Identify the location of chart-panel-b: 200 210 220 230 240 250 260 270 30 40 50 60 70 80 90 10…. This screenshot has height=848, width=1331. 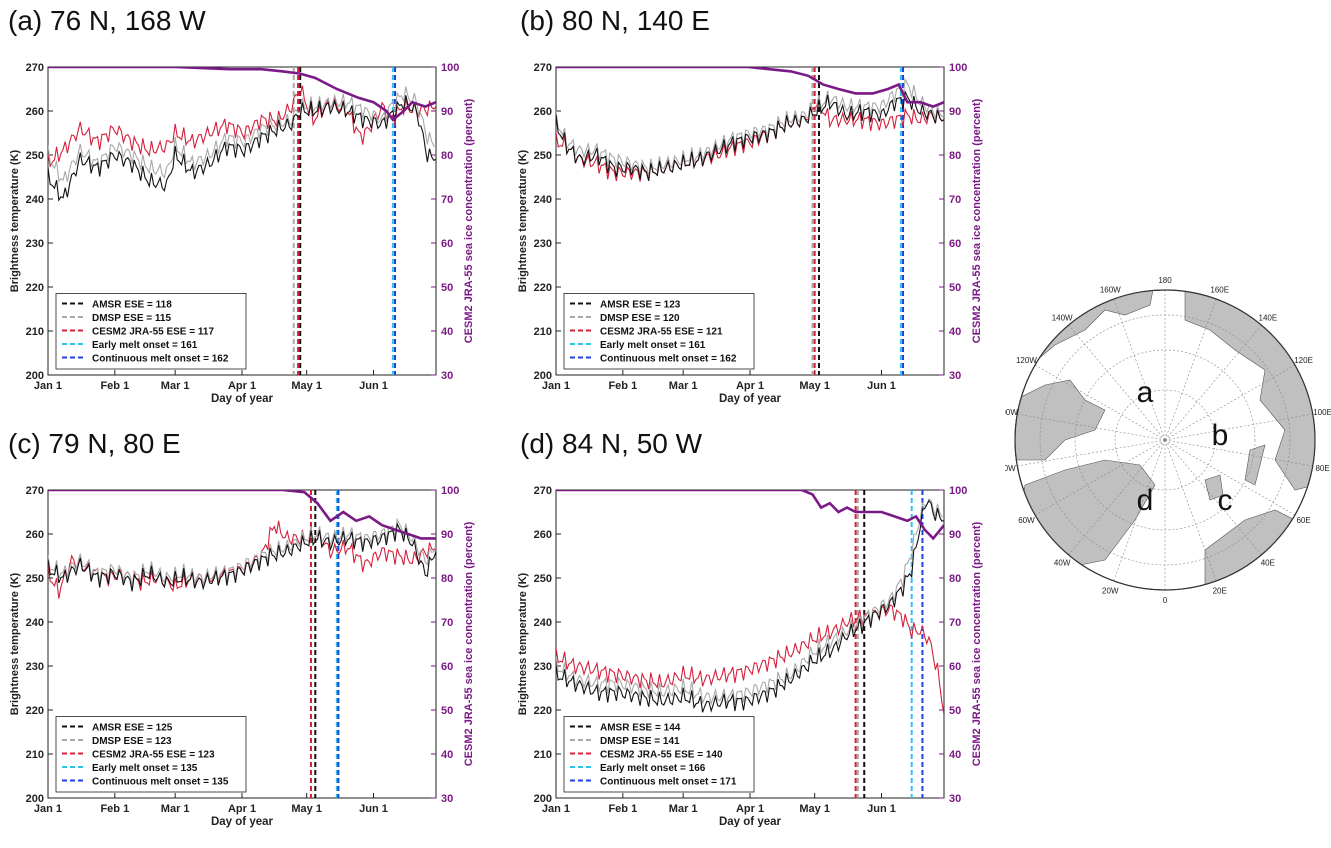
(750, 233).